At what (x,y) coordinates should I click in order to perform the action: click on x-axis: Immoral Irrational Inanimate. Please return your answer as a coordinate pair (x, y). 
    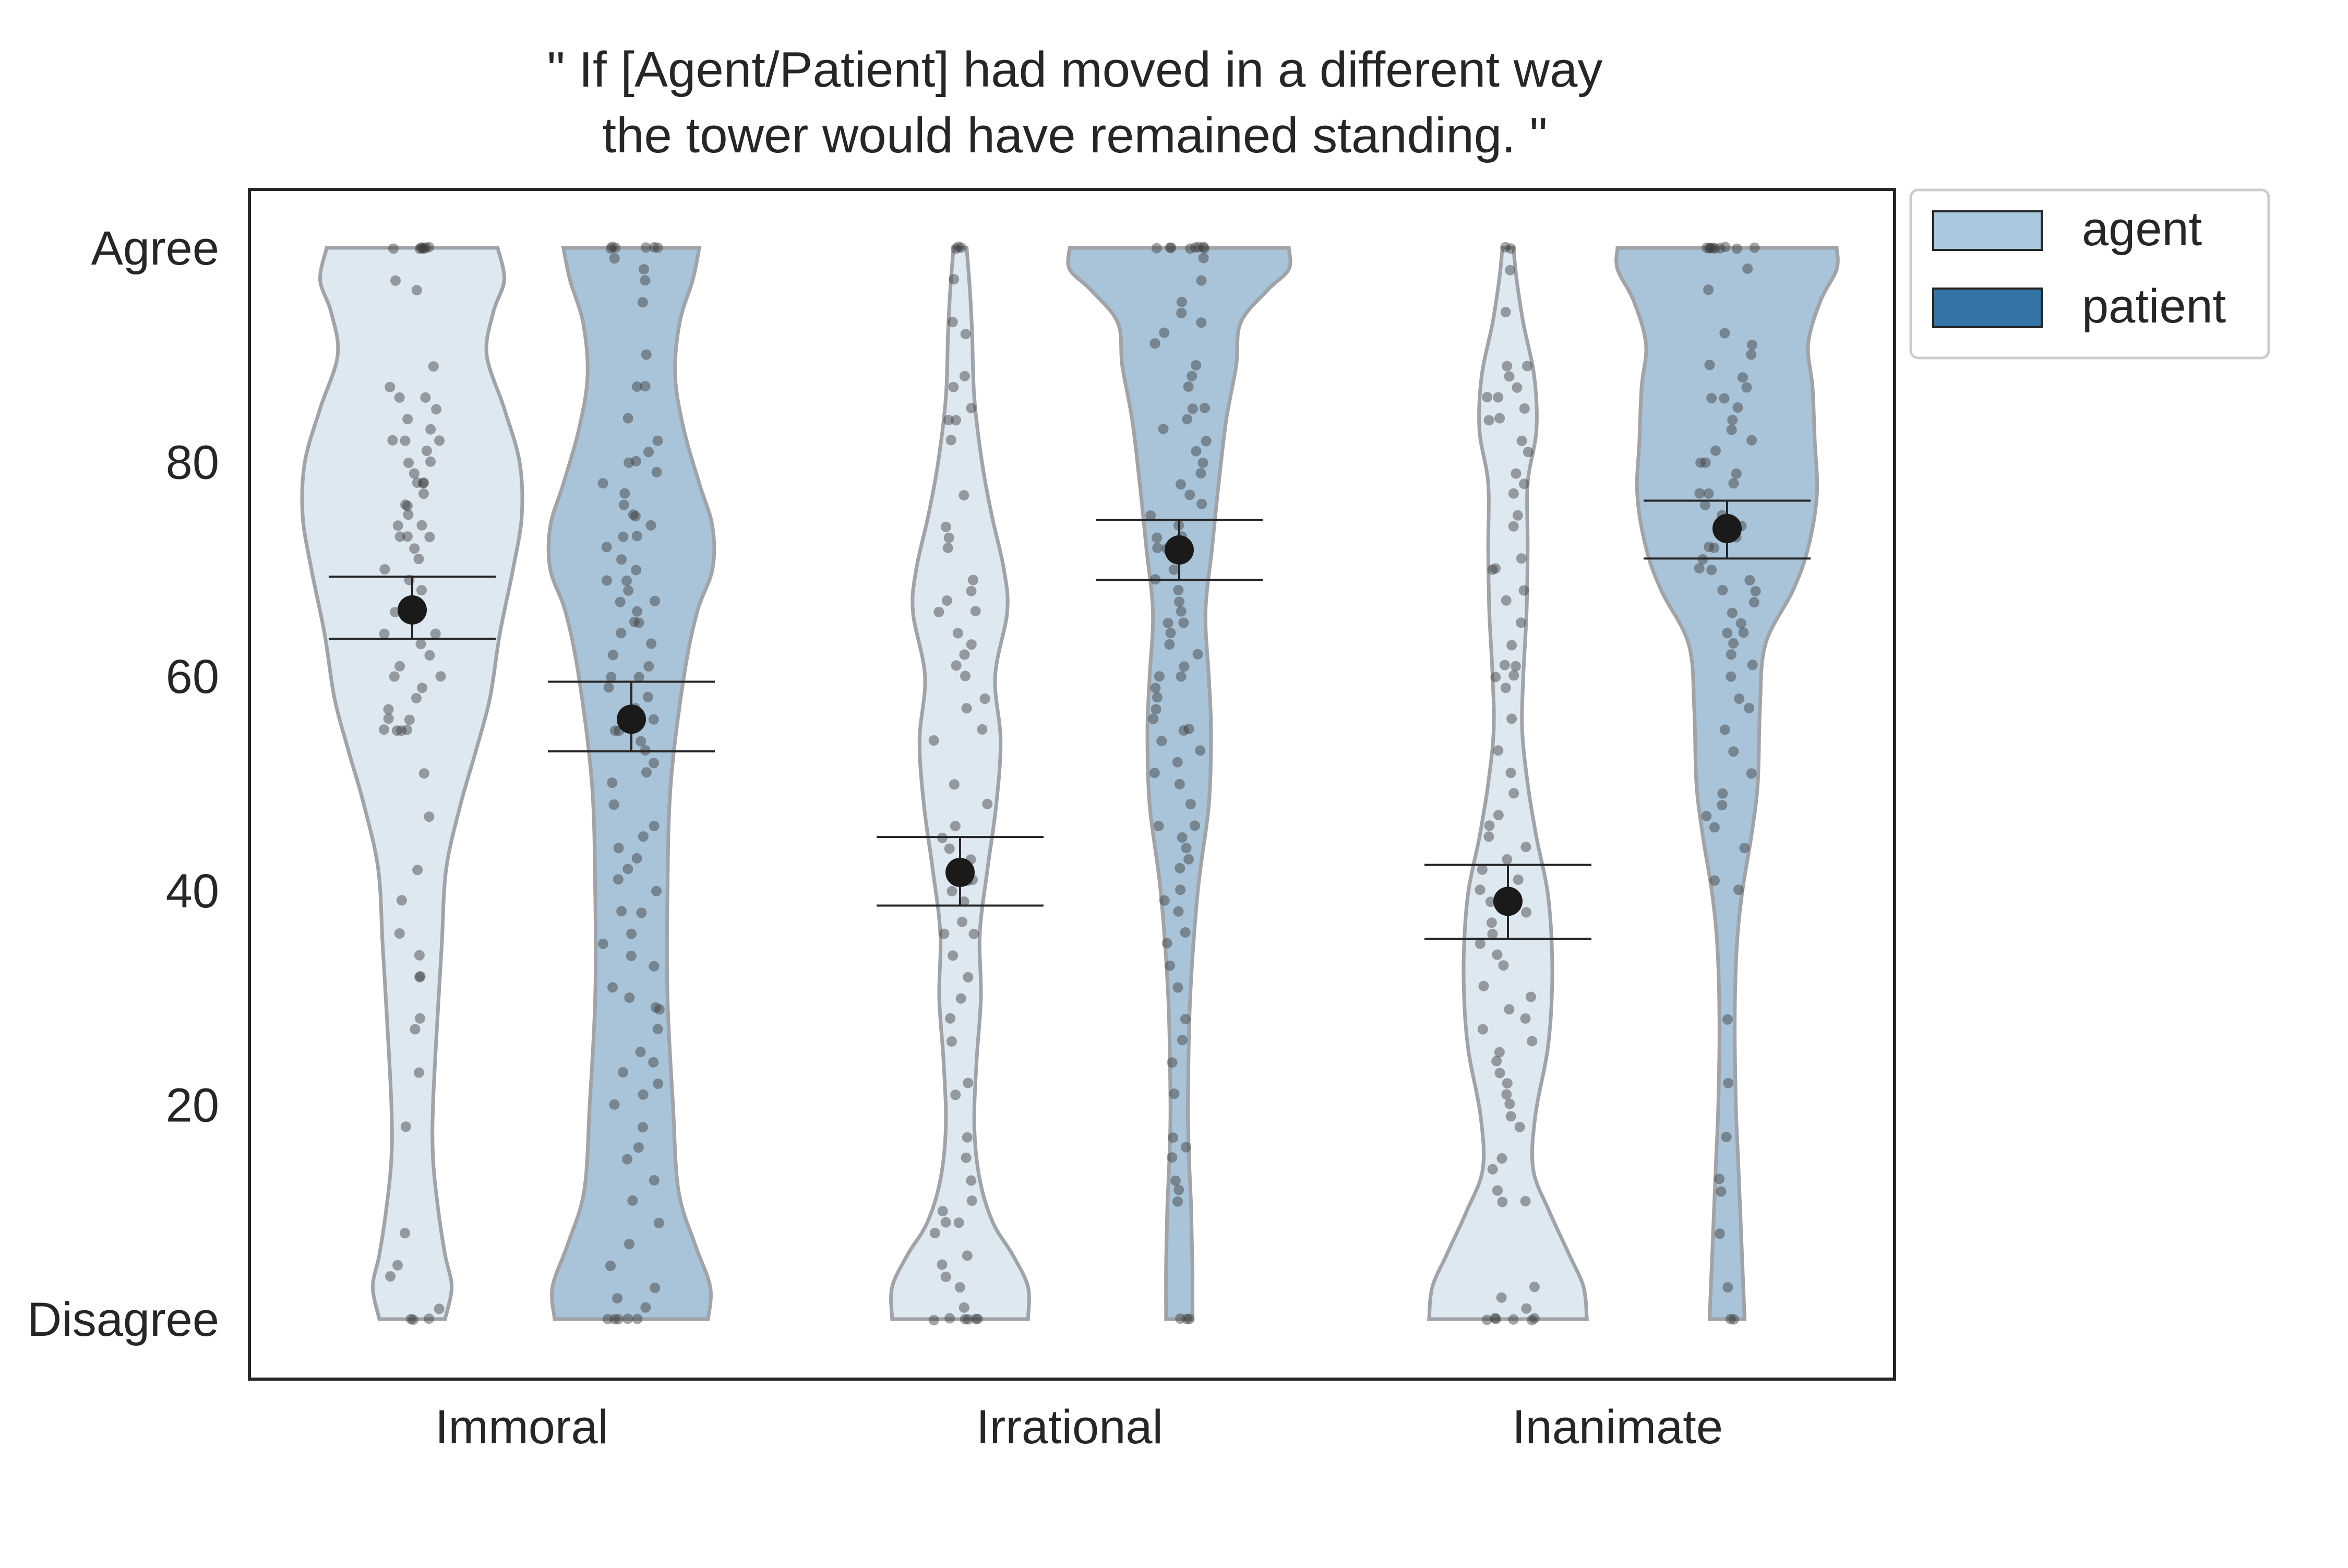
    Looking at the image, I should click on (1079, 1427).